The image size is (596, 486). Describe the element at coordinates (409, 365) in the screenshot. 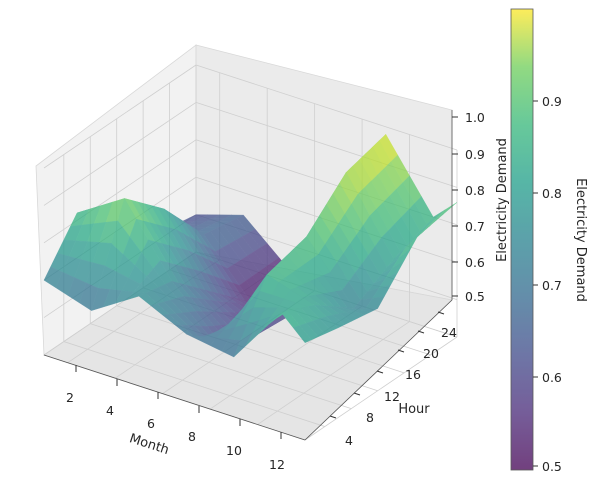

I see `hour-tick-16: 16` at that location.